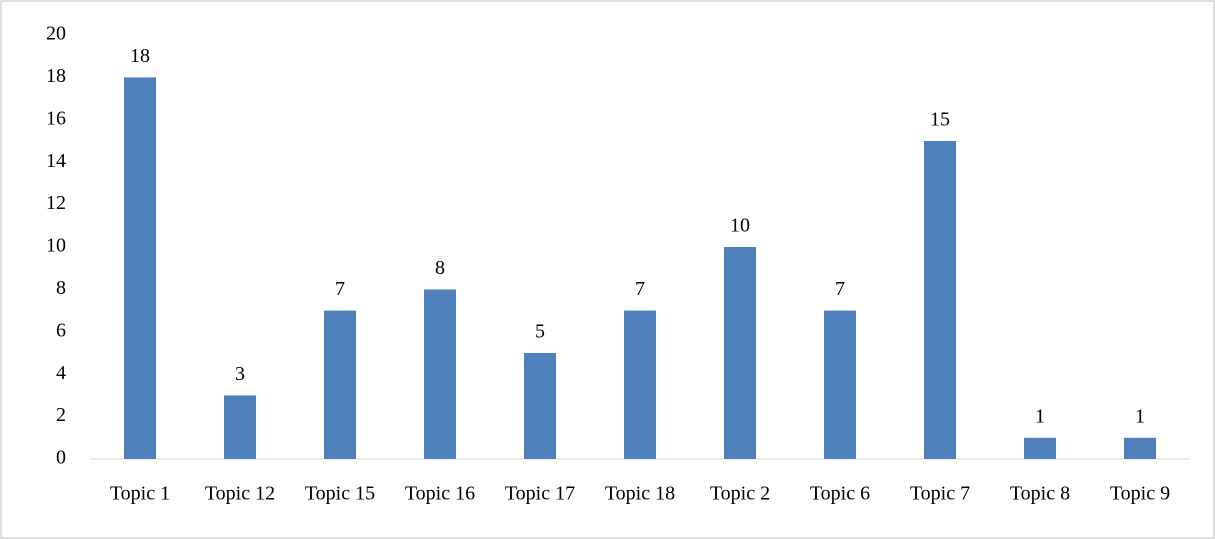 Image resolution: width=1215 pixels, height=539 pixels. Describe the element at coordinates (56, 203) in the screenshot. I see `y-tick-label: 12` at that location.